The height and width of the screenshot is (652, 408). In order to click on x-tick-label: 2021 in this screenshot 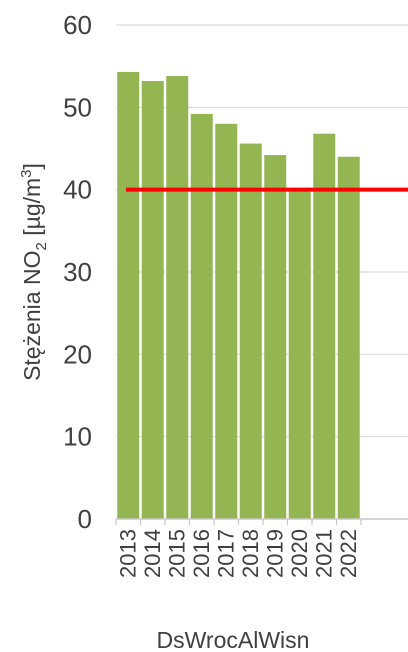, I will do `click(323, 553)`.